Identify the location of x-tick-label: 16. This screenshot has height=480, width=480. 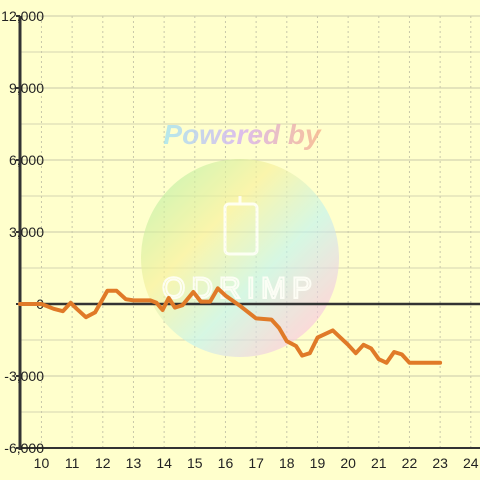
(226, 463).